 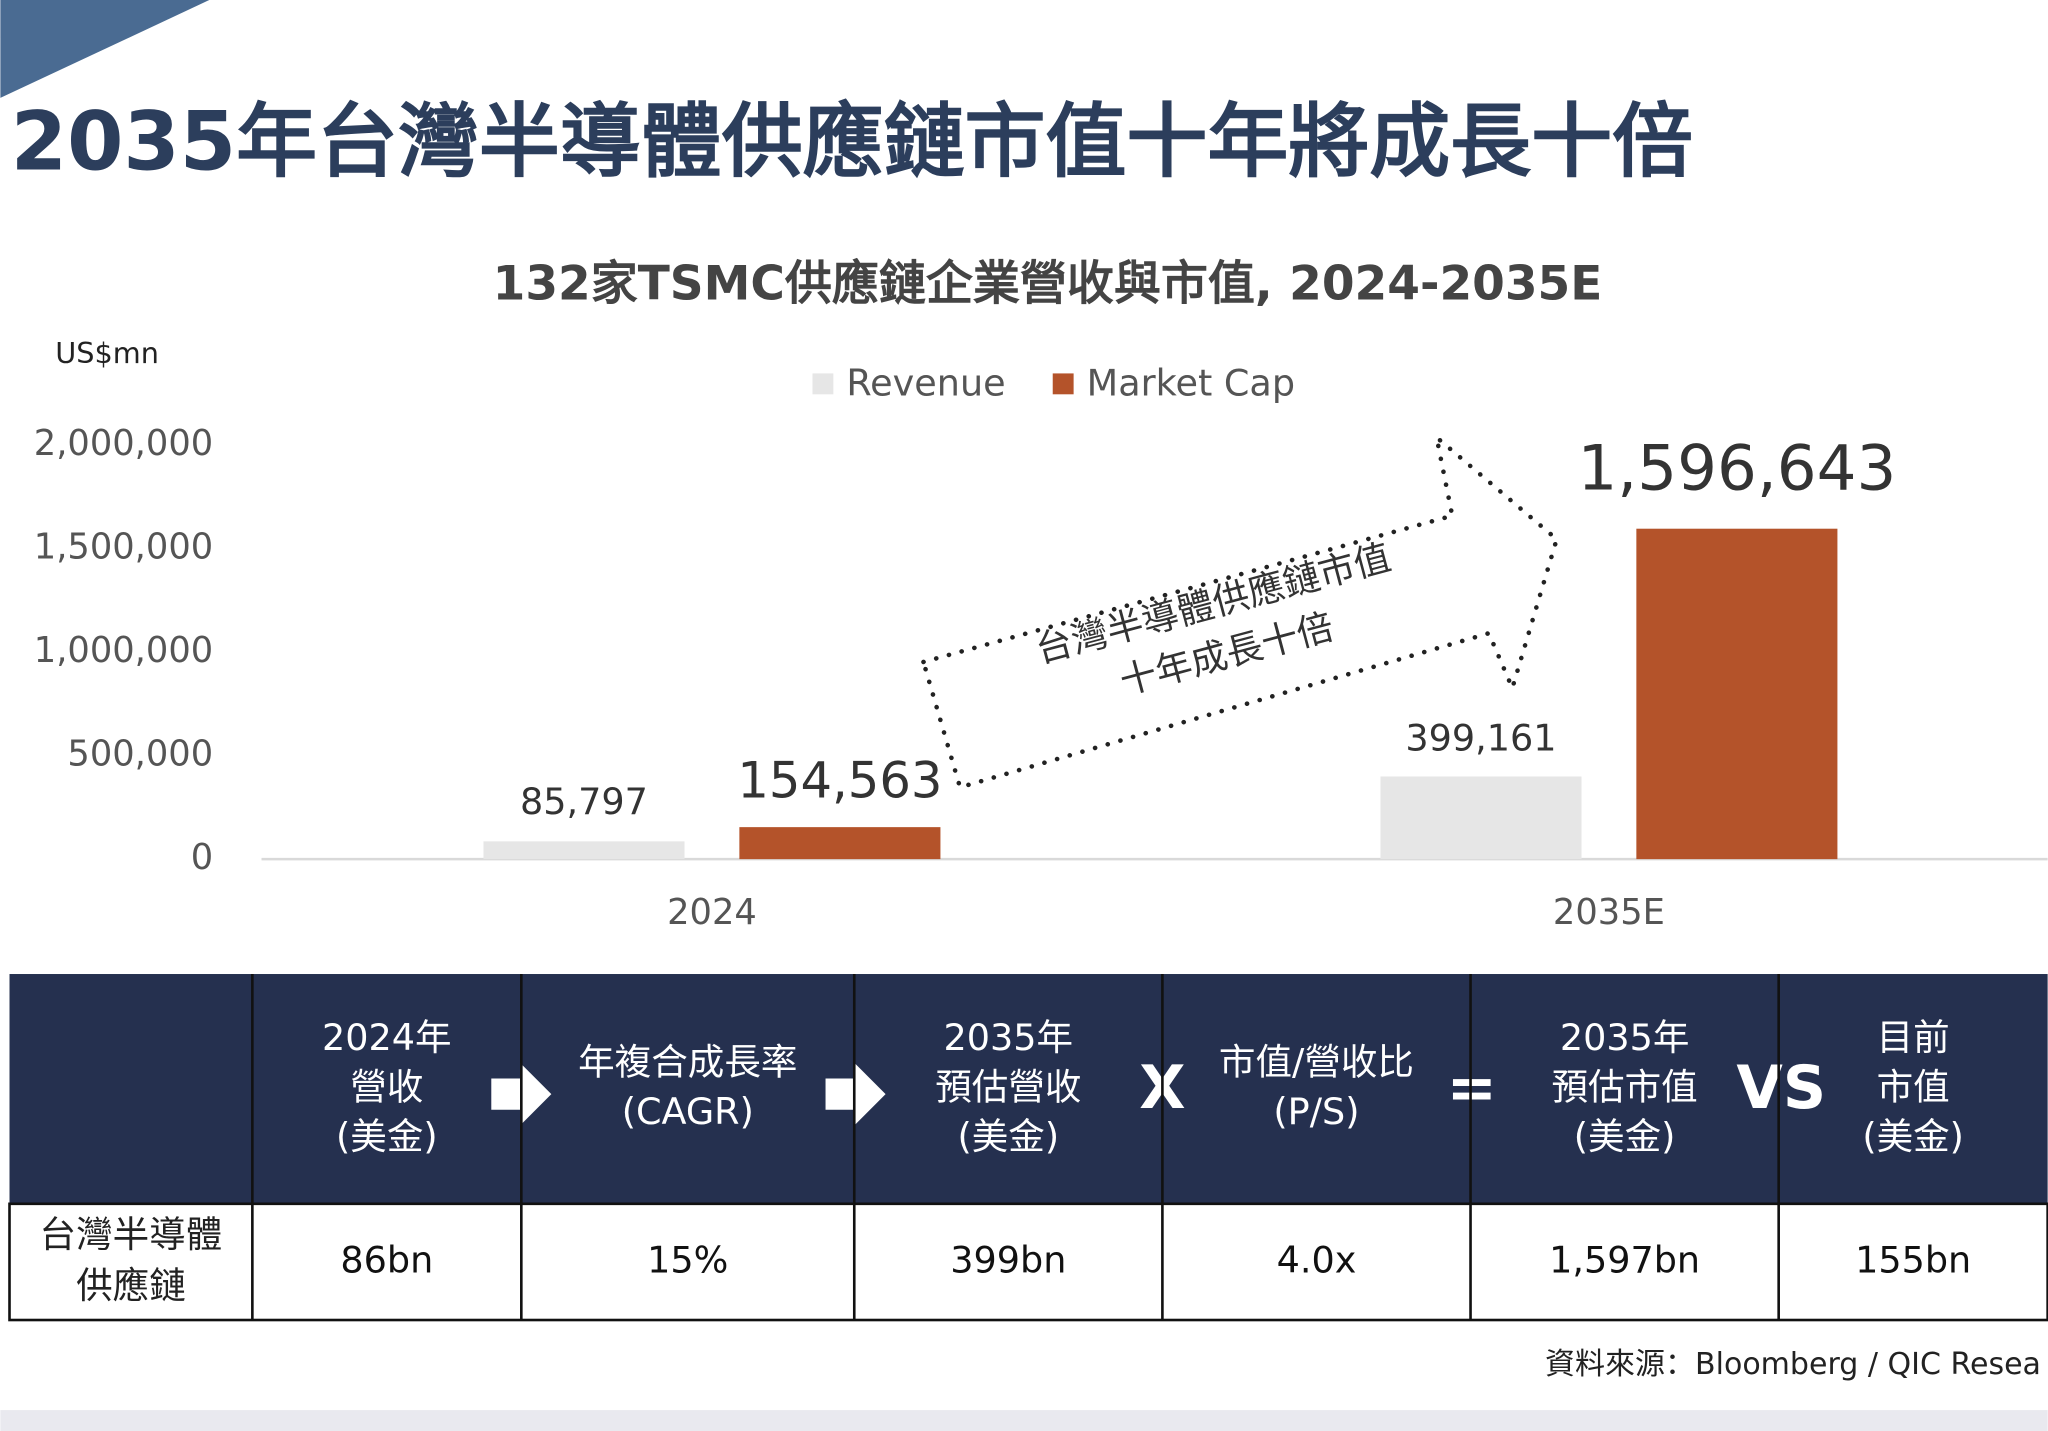 What do you see at coordinates (712, 912) in the screenshot?
I see `x-tick-label: 2024` at bounding box center [712, 912].